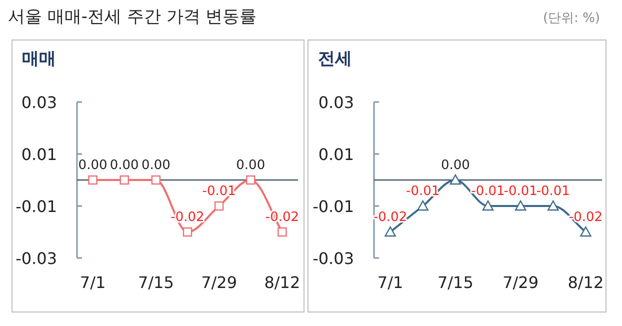 This screenshot has height=326, width=622. I want to click on chart-subtitle: 매매, so click(39, 59).